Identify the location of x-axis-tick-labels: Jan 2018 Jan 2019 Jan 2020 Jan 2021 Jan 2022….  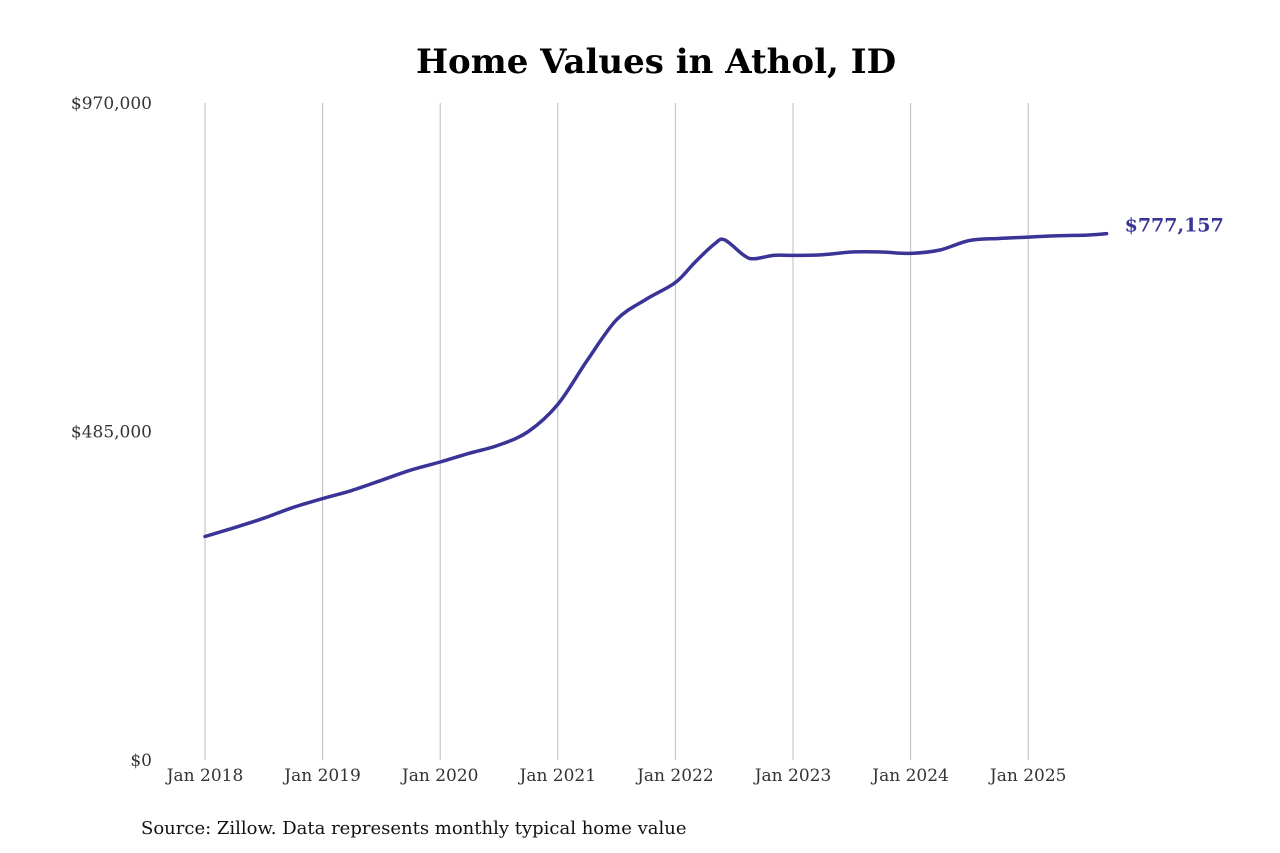
(616, 776).